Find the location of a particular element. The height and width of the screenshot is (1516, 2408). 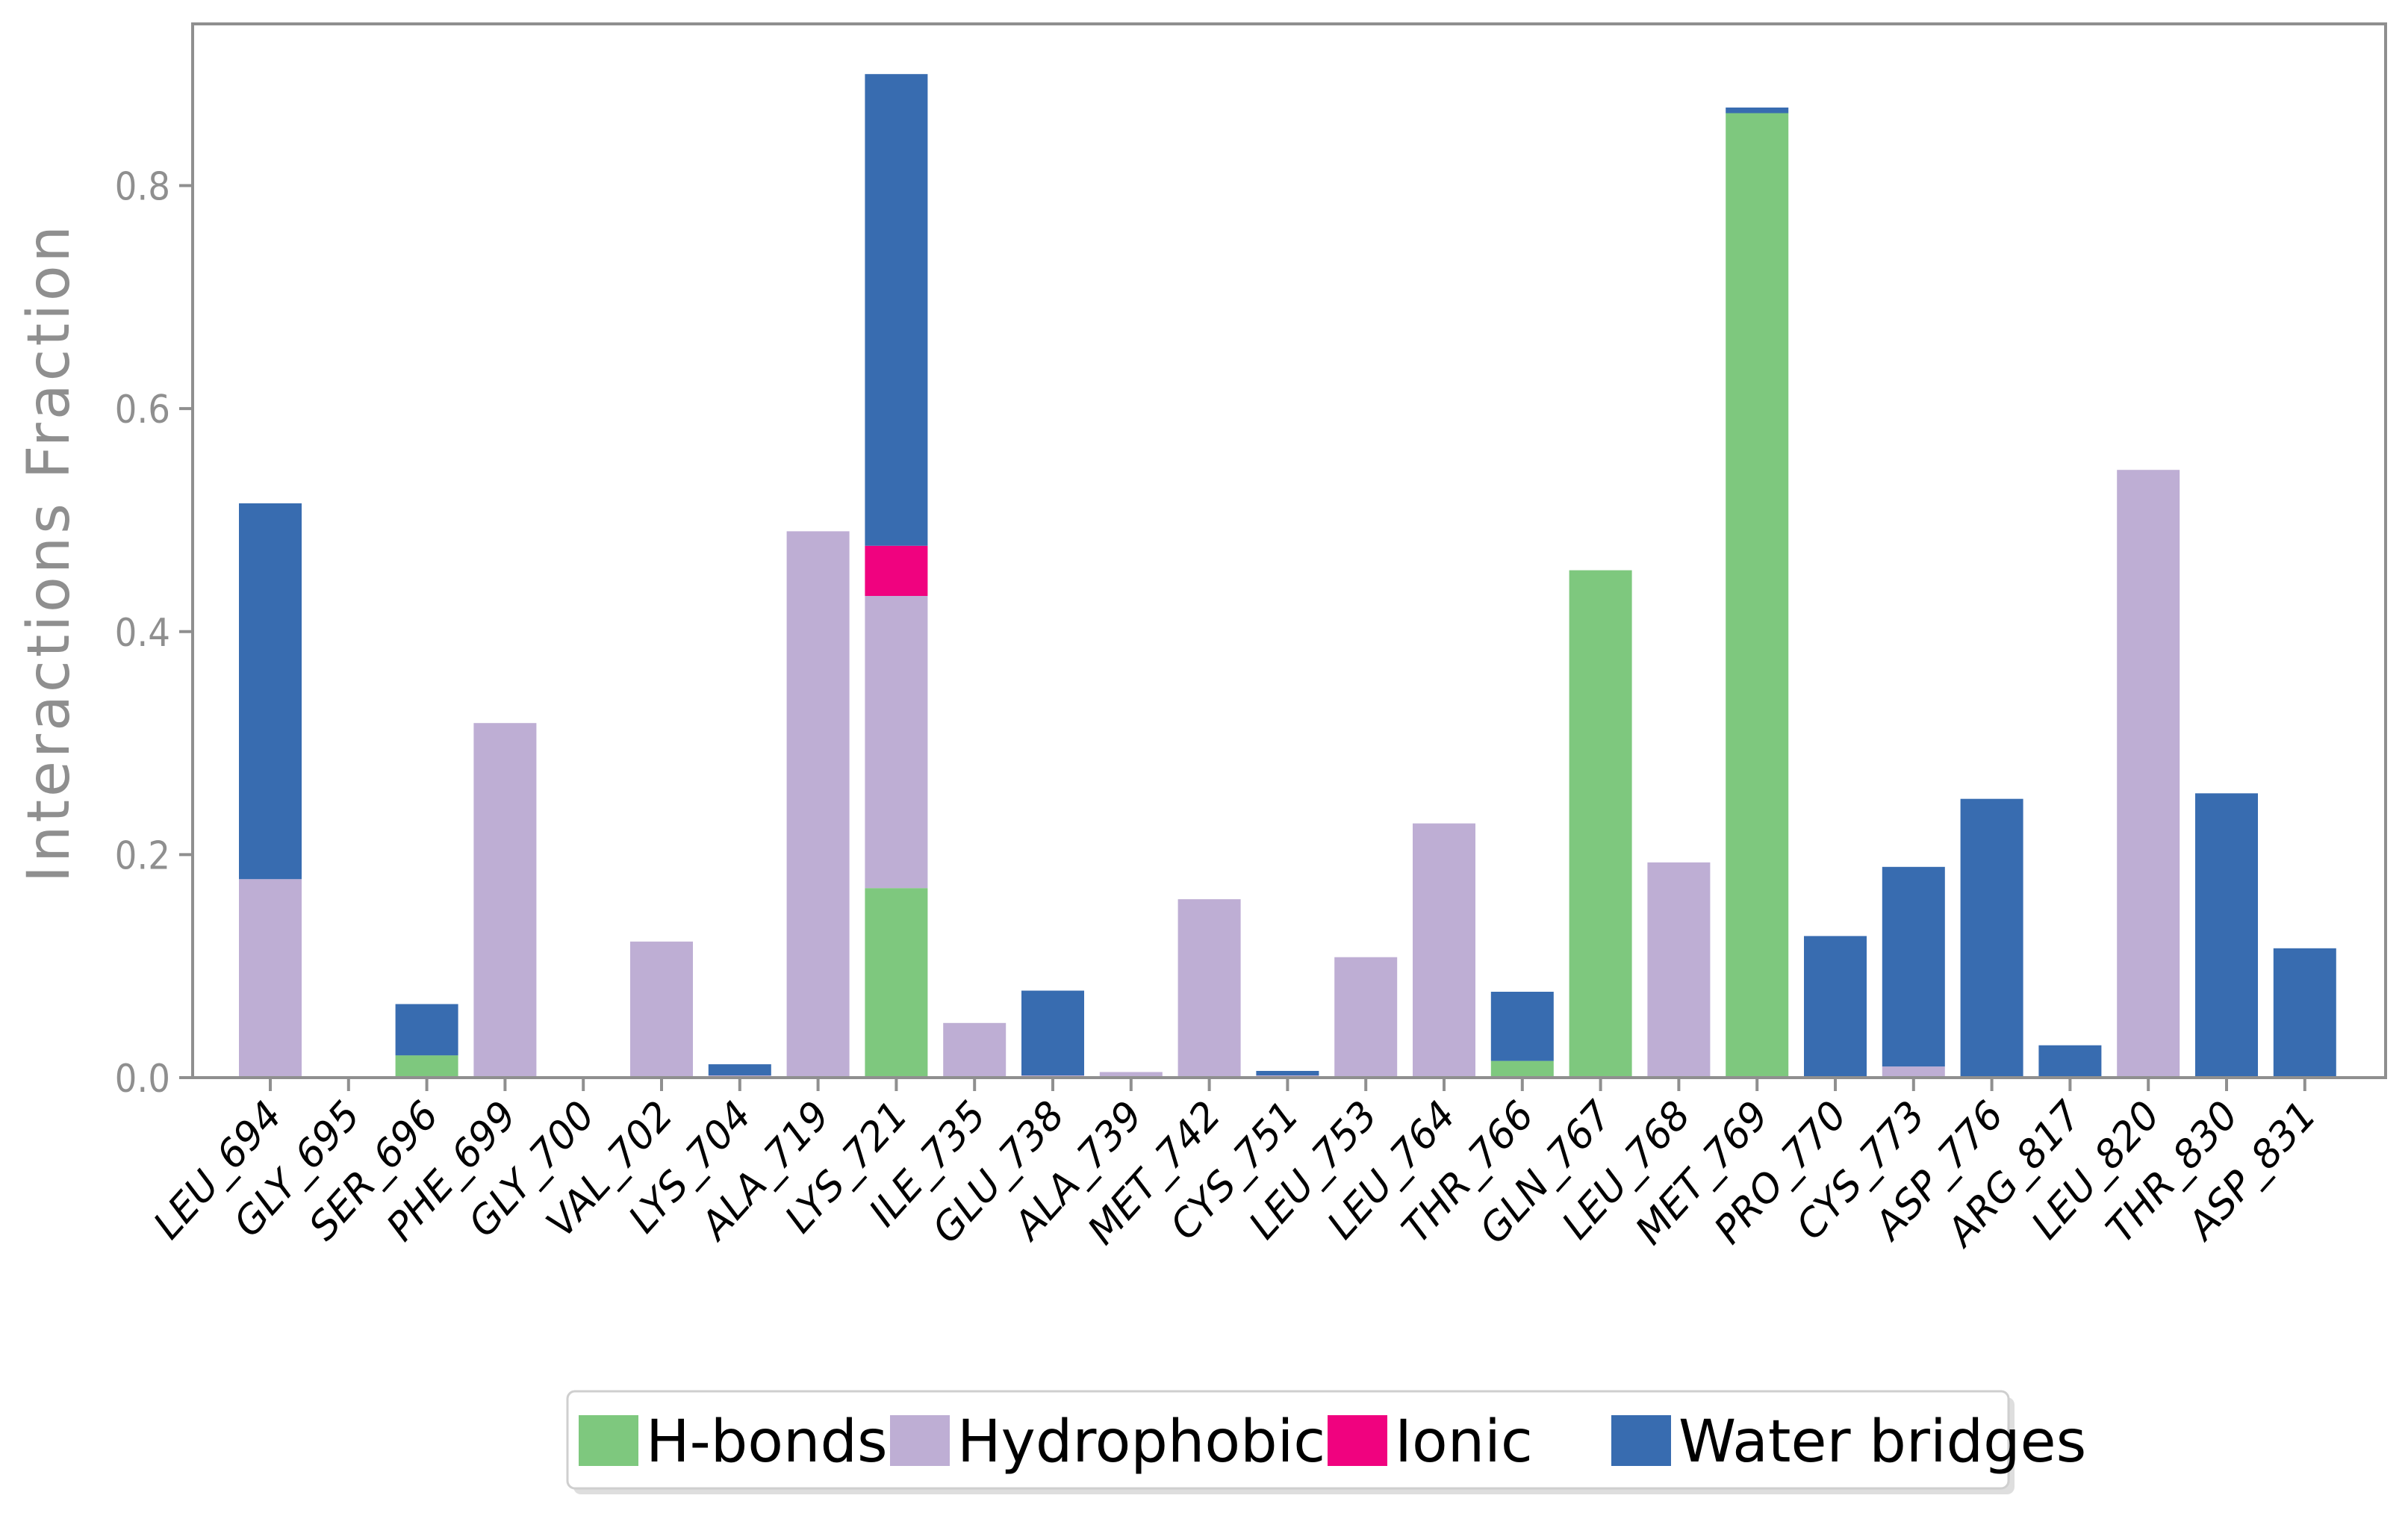

bar-met-769-water-bridges is located at coordinates (1757, 111).